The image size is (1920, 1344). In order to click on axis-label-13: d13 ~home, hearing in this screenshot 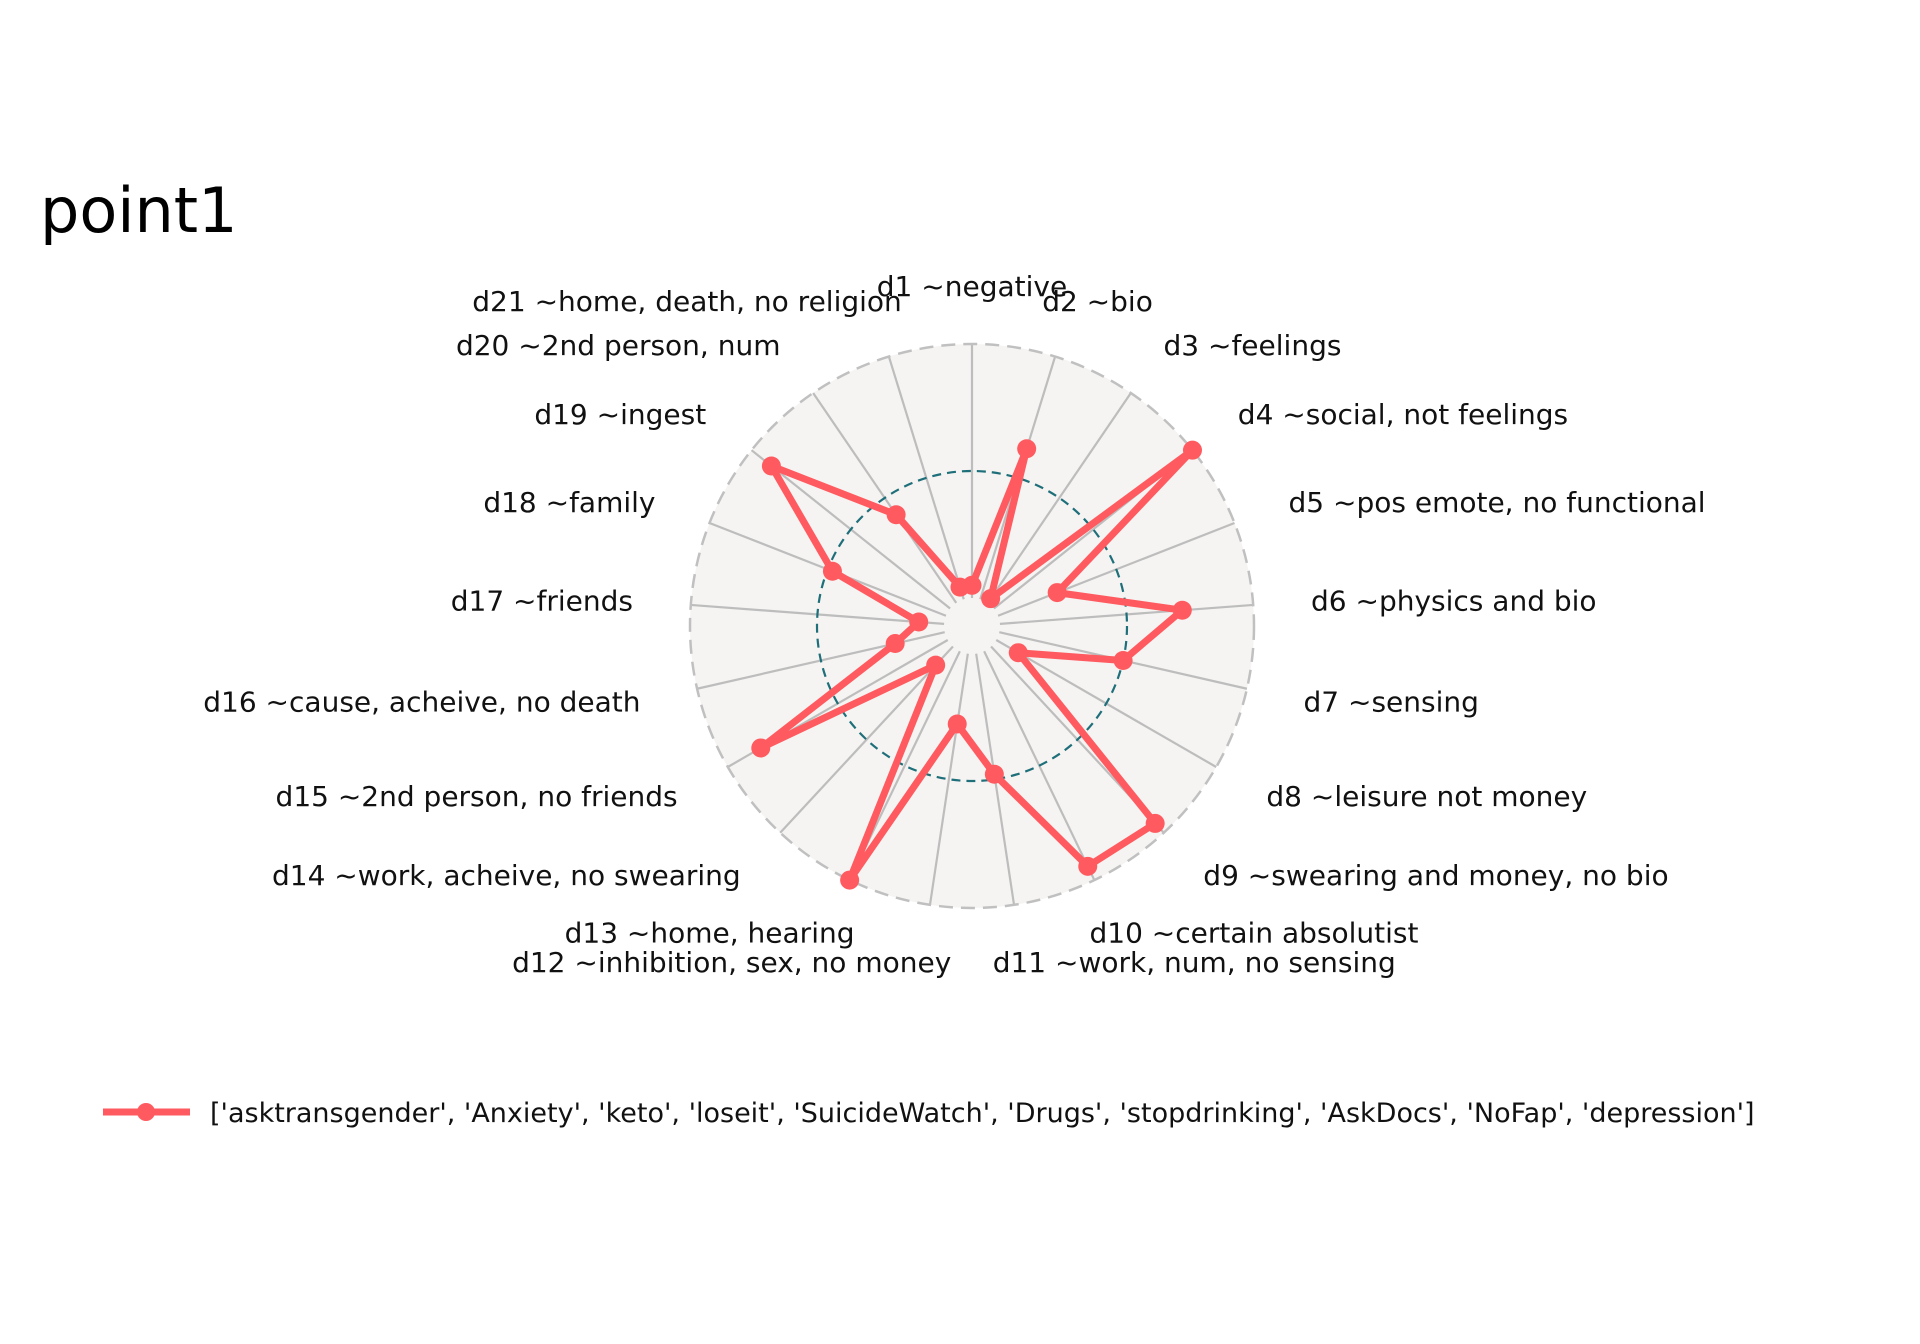, I will do `click(710, 932)`.